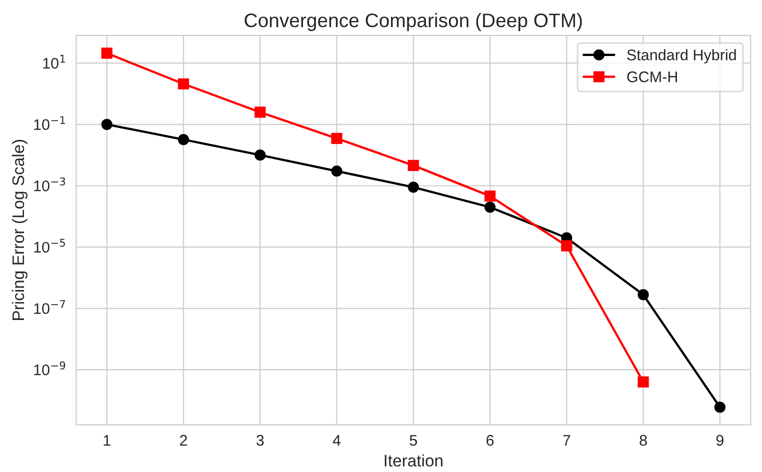 This screenshot has height=472, width=762. I want to click on y-tick-label: 10$^{−5}$, so click(49, 245).